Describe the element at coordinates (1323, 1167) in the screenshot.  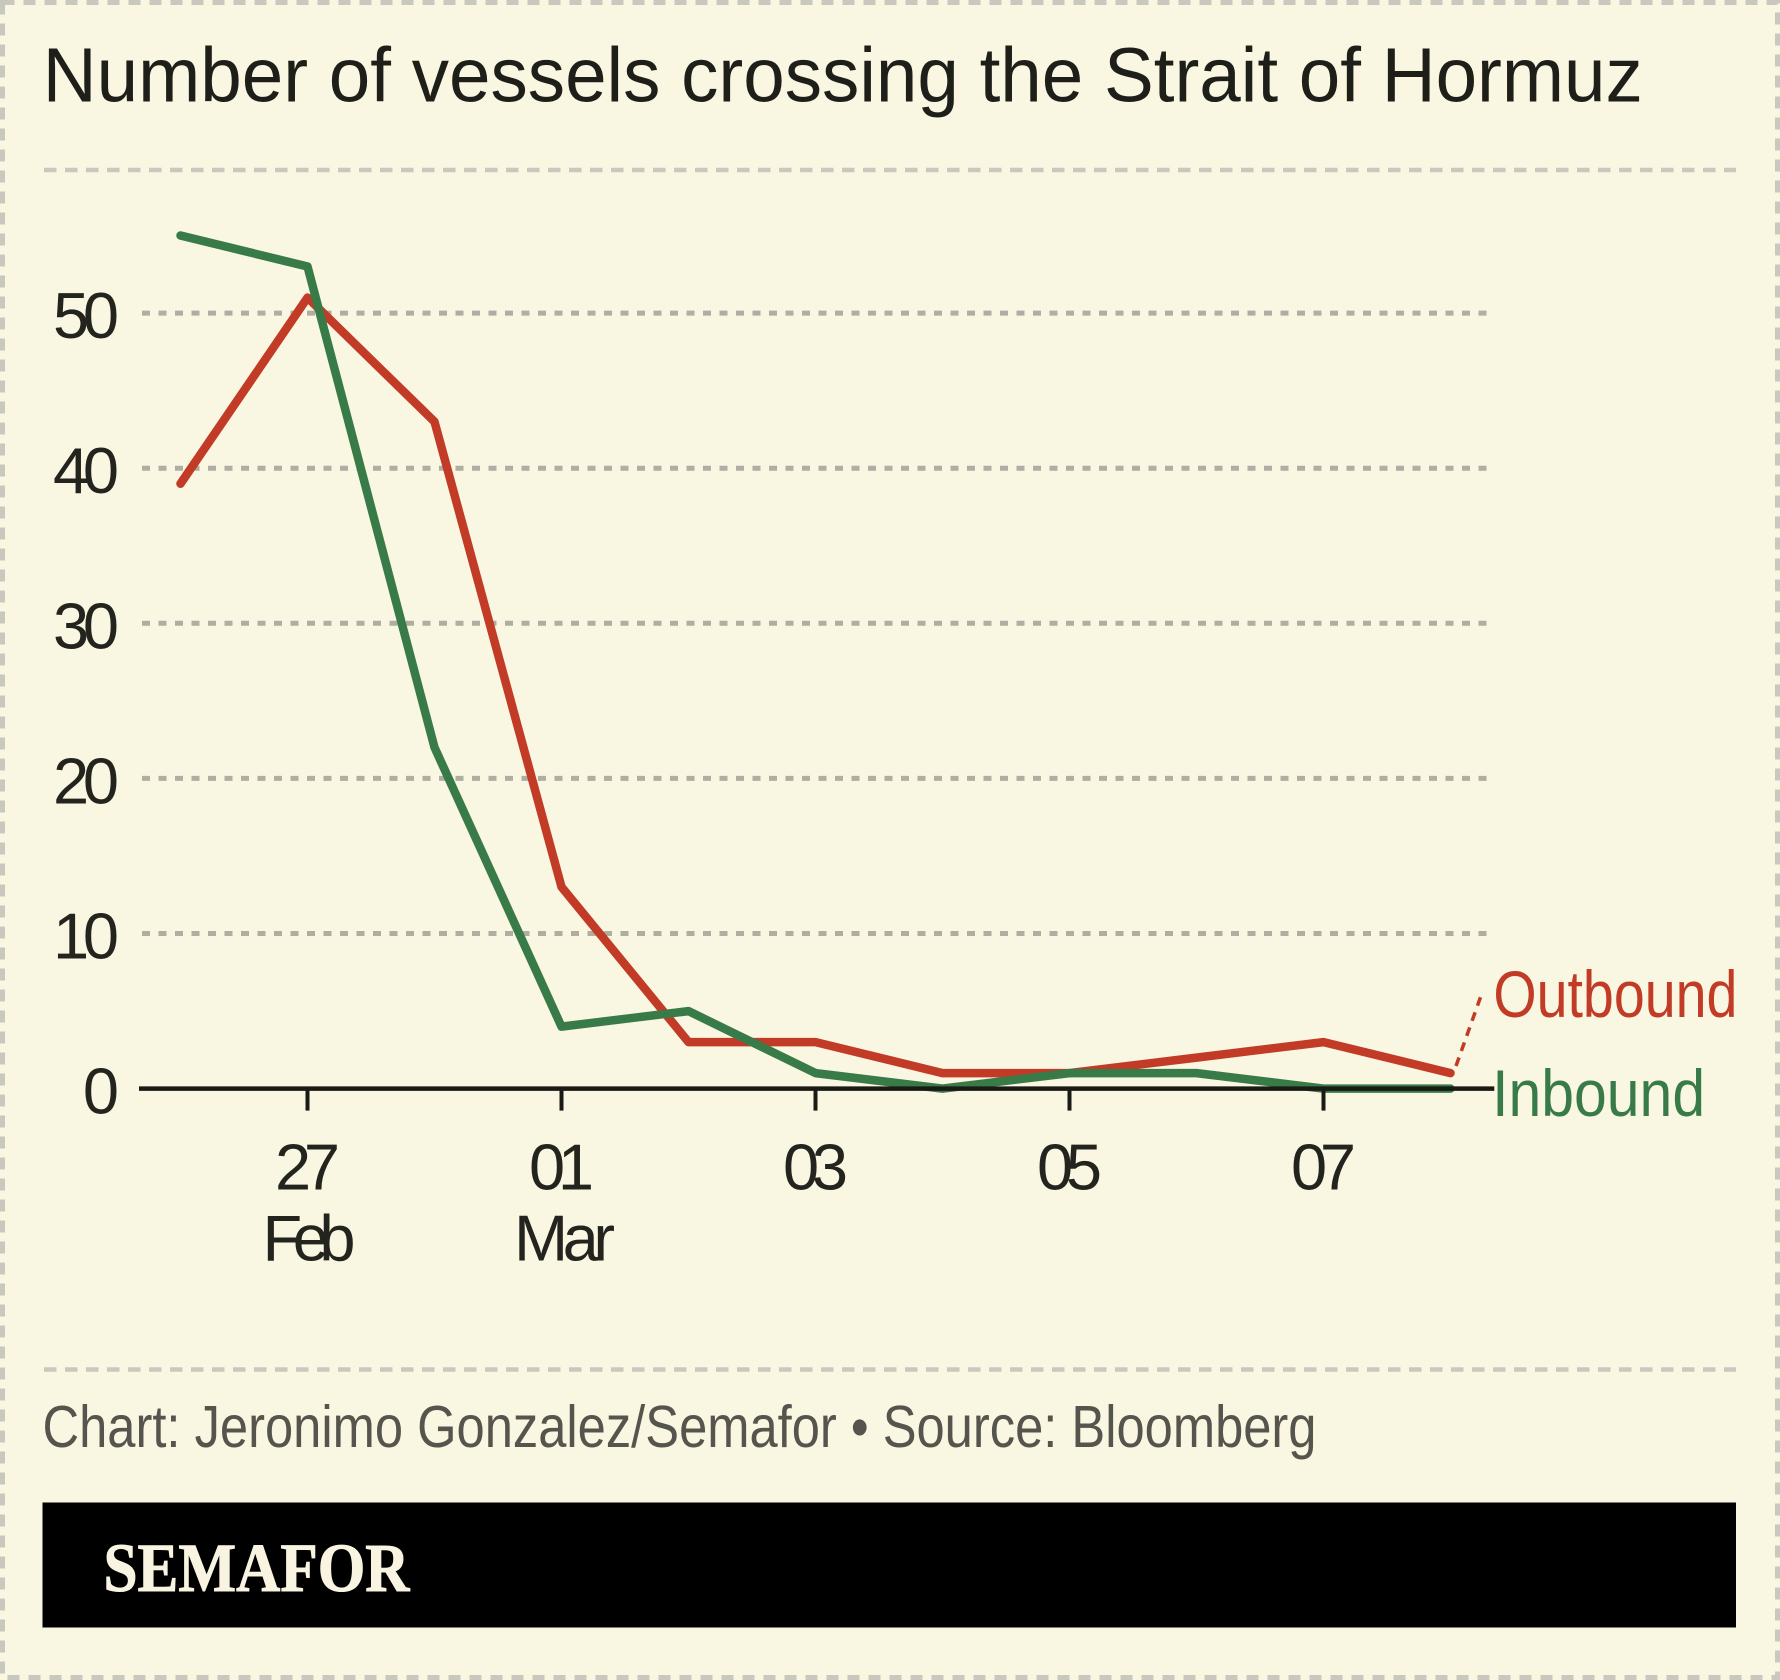
I see `svg-text: 07` at that location.